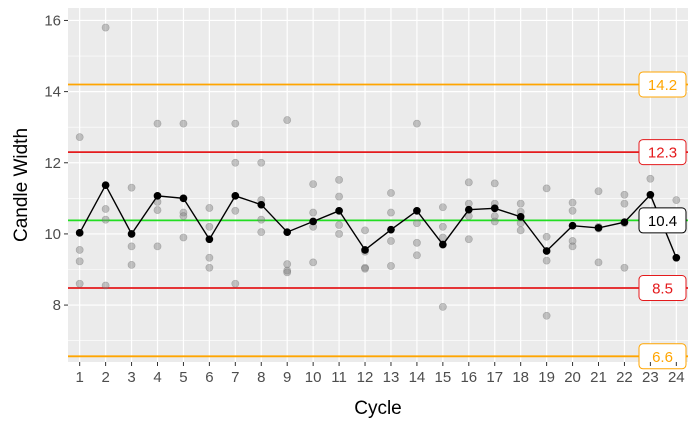  Describe the element at coordinates (183, 377) in the screenshot. I see `x-tick-label: 5` at that location.